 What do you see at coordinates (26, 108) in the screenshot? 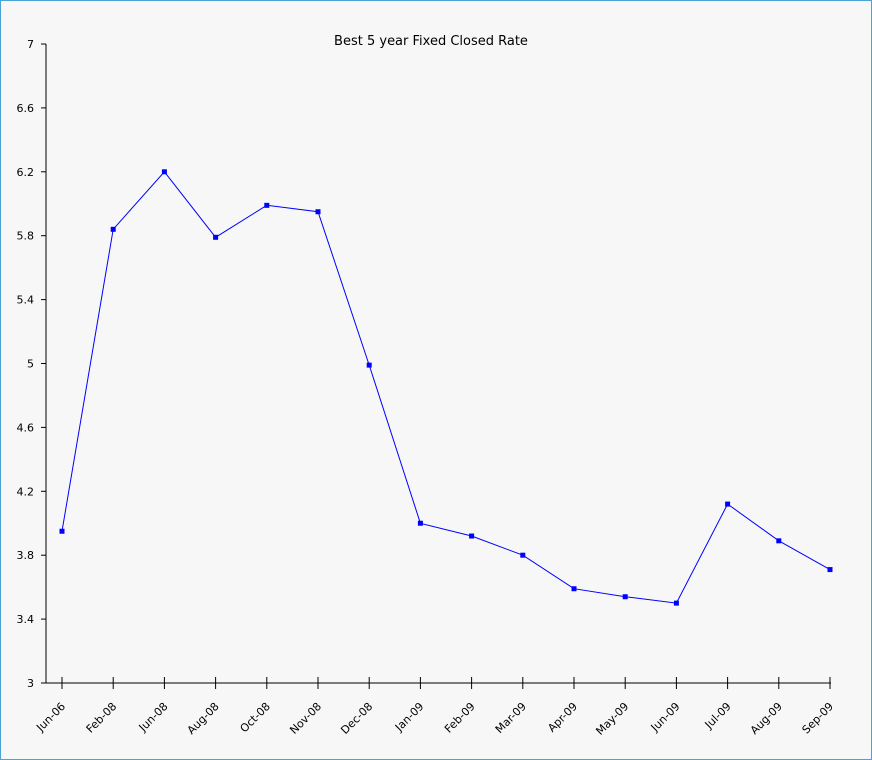
I see `y-tick-label: 6.6` at bounding box center [26, 108].